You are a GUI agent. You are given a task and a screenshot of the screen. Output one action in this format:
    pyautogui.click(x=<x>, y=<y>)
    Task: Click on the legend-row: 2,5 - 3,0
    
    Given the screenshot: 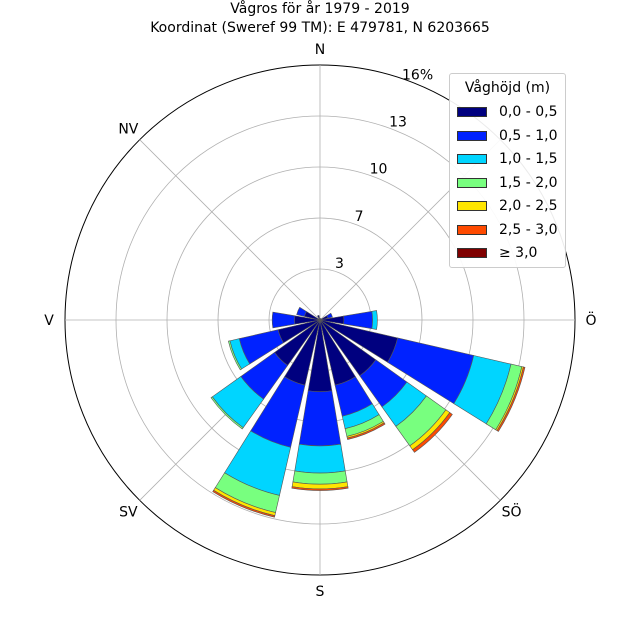 What is the action you would take?
    pyautogui.click(x=507, y=230)
    